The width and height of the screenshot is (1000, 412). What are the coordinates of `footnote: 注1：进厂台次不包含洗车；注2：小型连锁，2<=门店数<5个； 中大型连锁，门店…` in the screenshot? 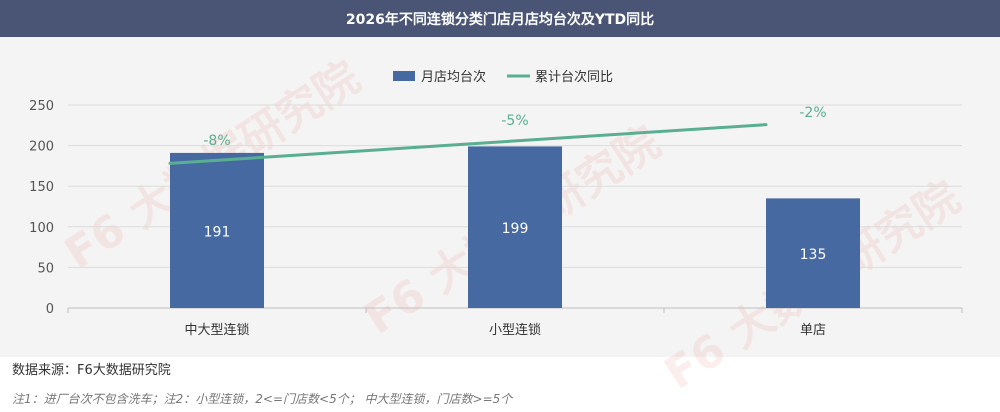 It's located at (262, 399).